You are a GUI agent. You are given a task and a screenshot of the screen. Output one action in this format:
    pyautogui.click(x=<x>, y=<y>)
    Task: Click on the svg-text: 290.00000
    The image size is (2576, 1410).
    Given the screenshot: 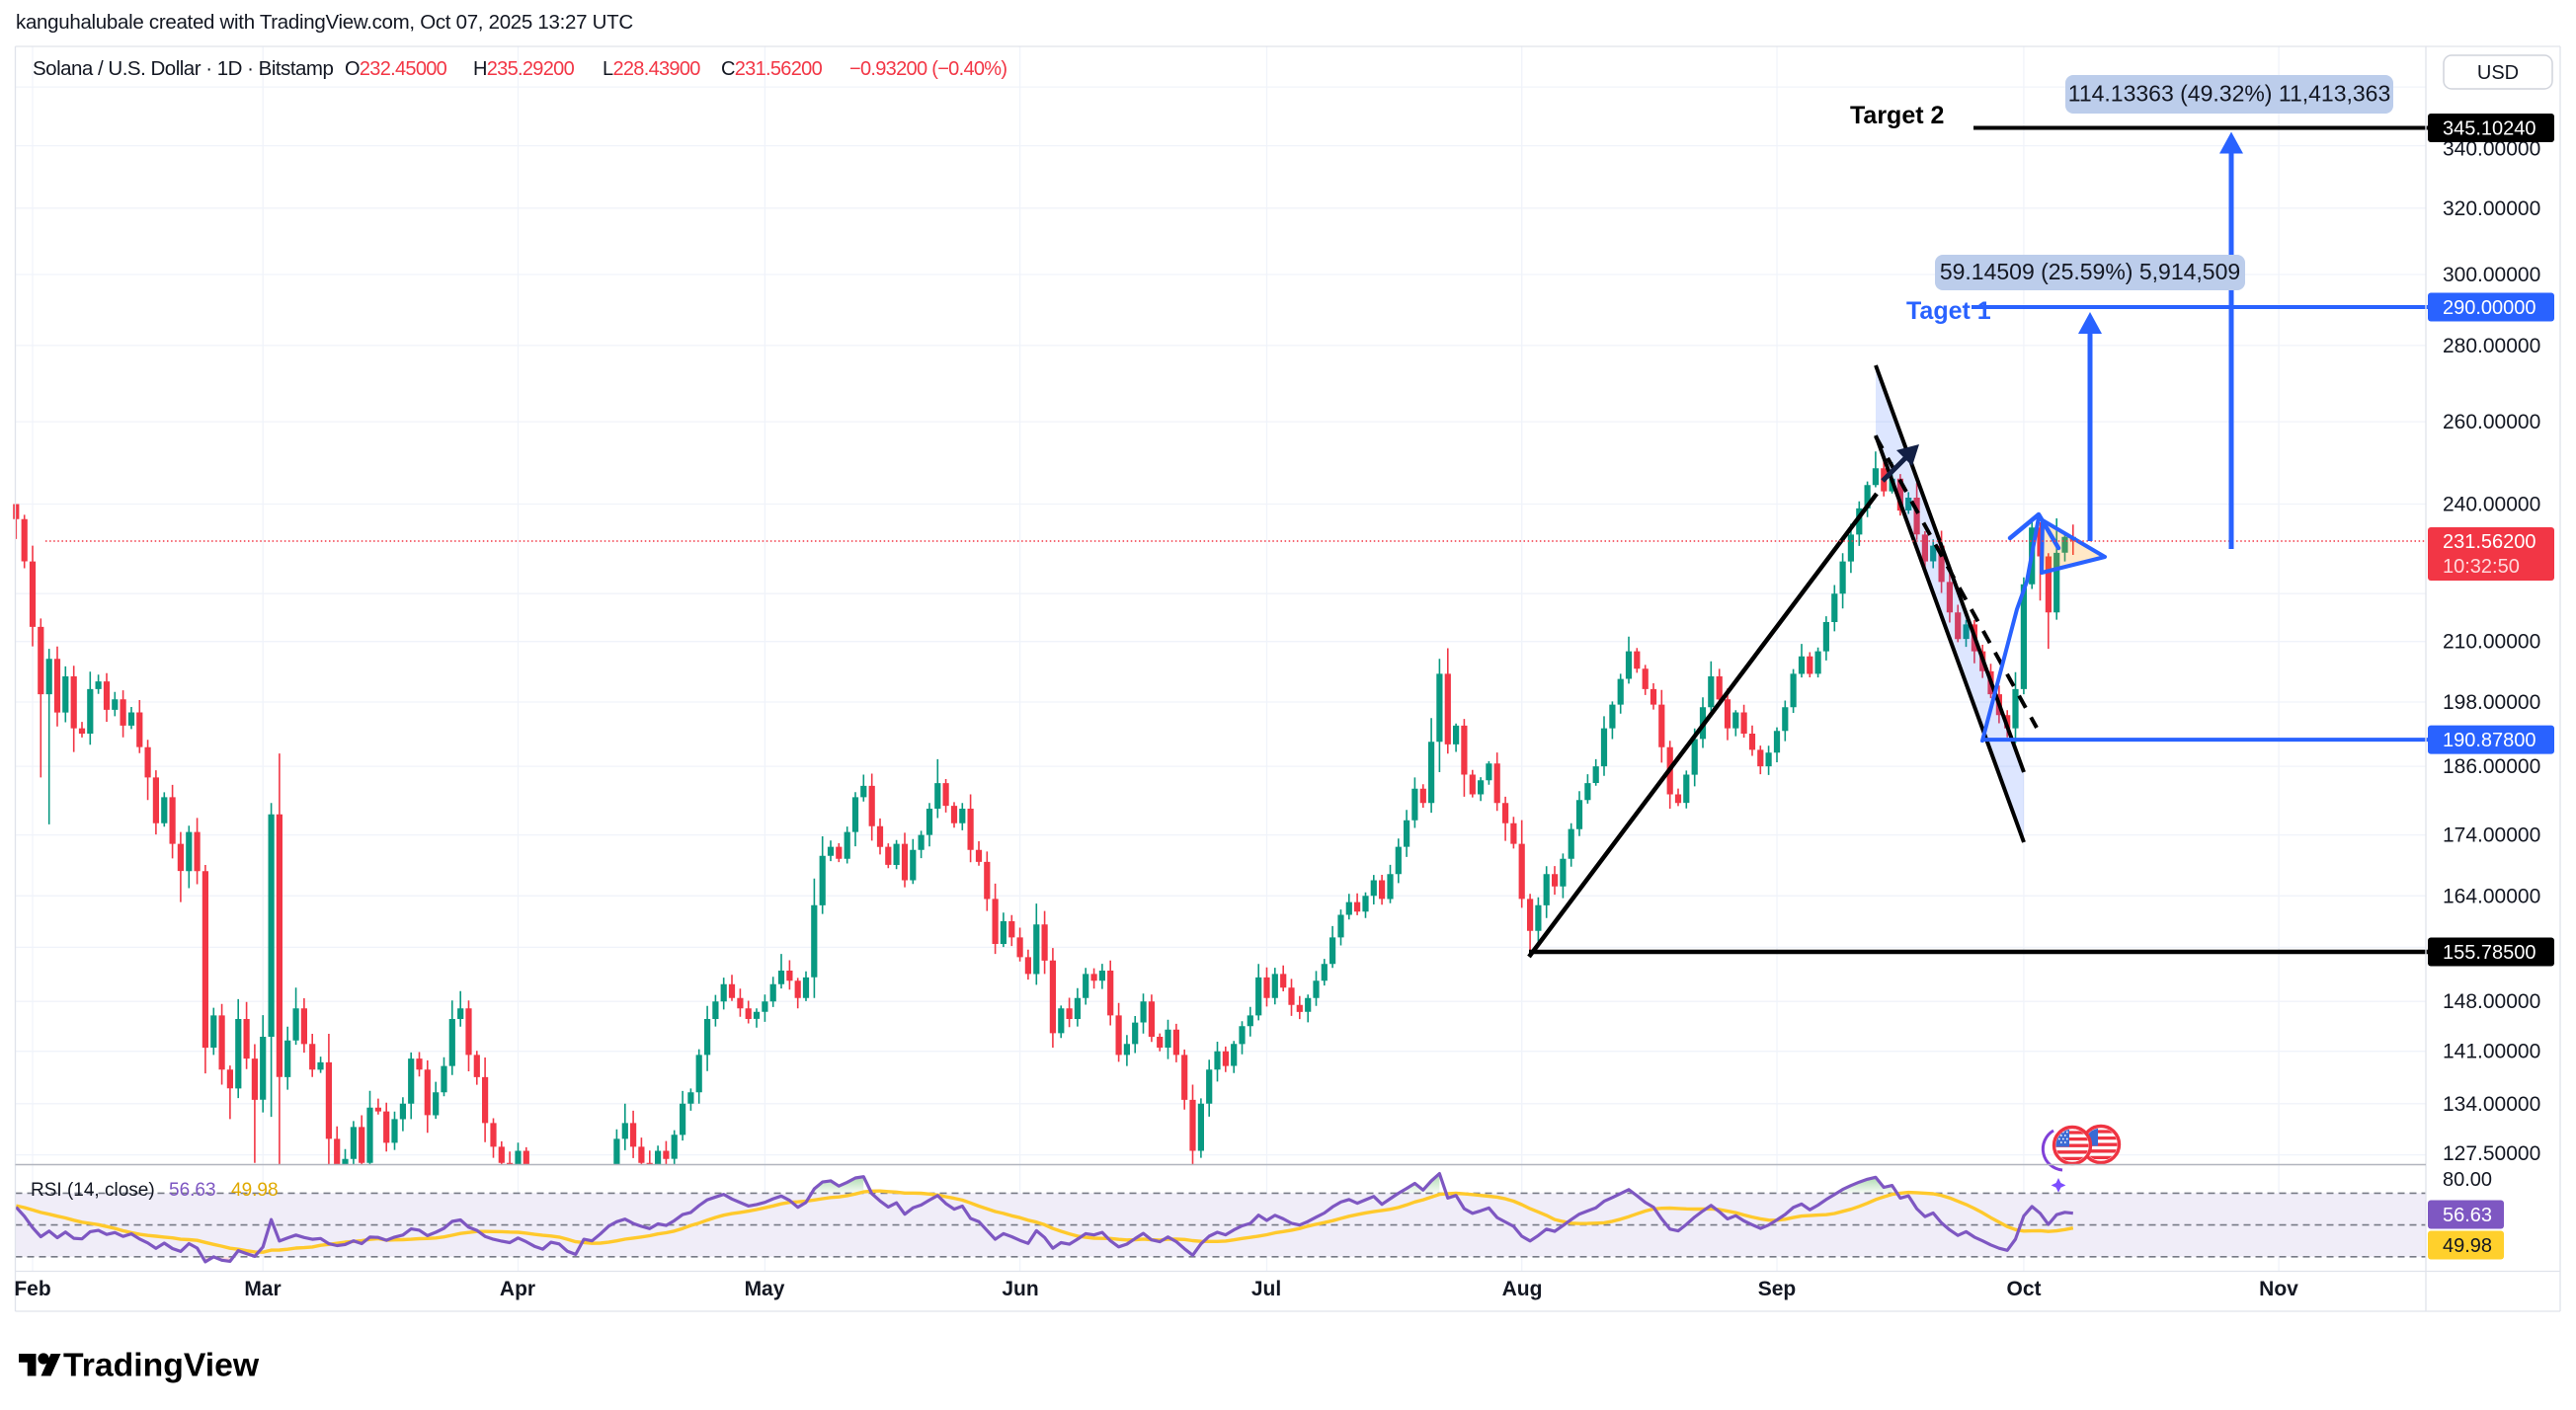 What is the action you would take?
    pyautogui.click(x=2489, y=308)
    